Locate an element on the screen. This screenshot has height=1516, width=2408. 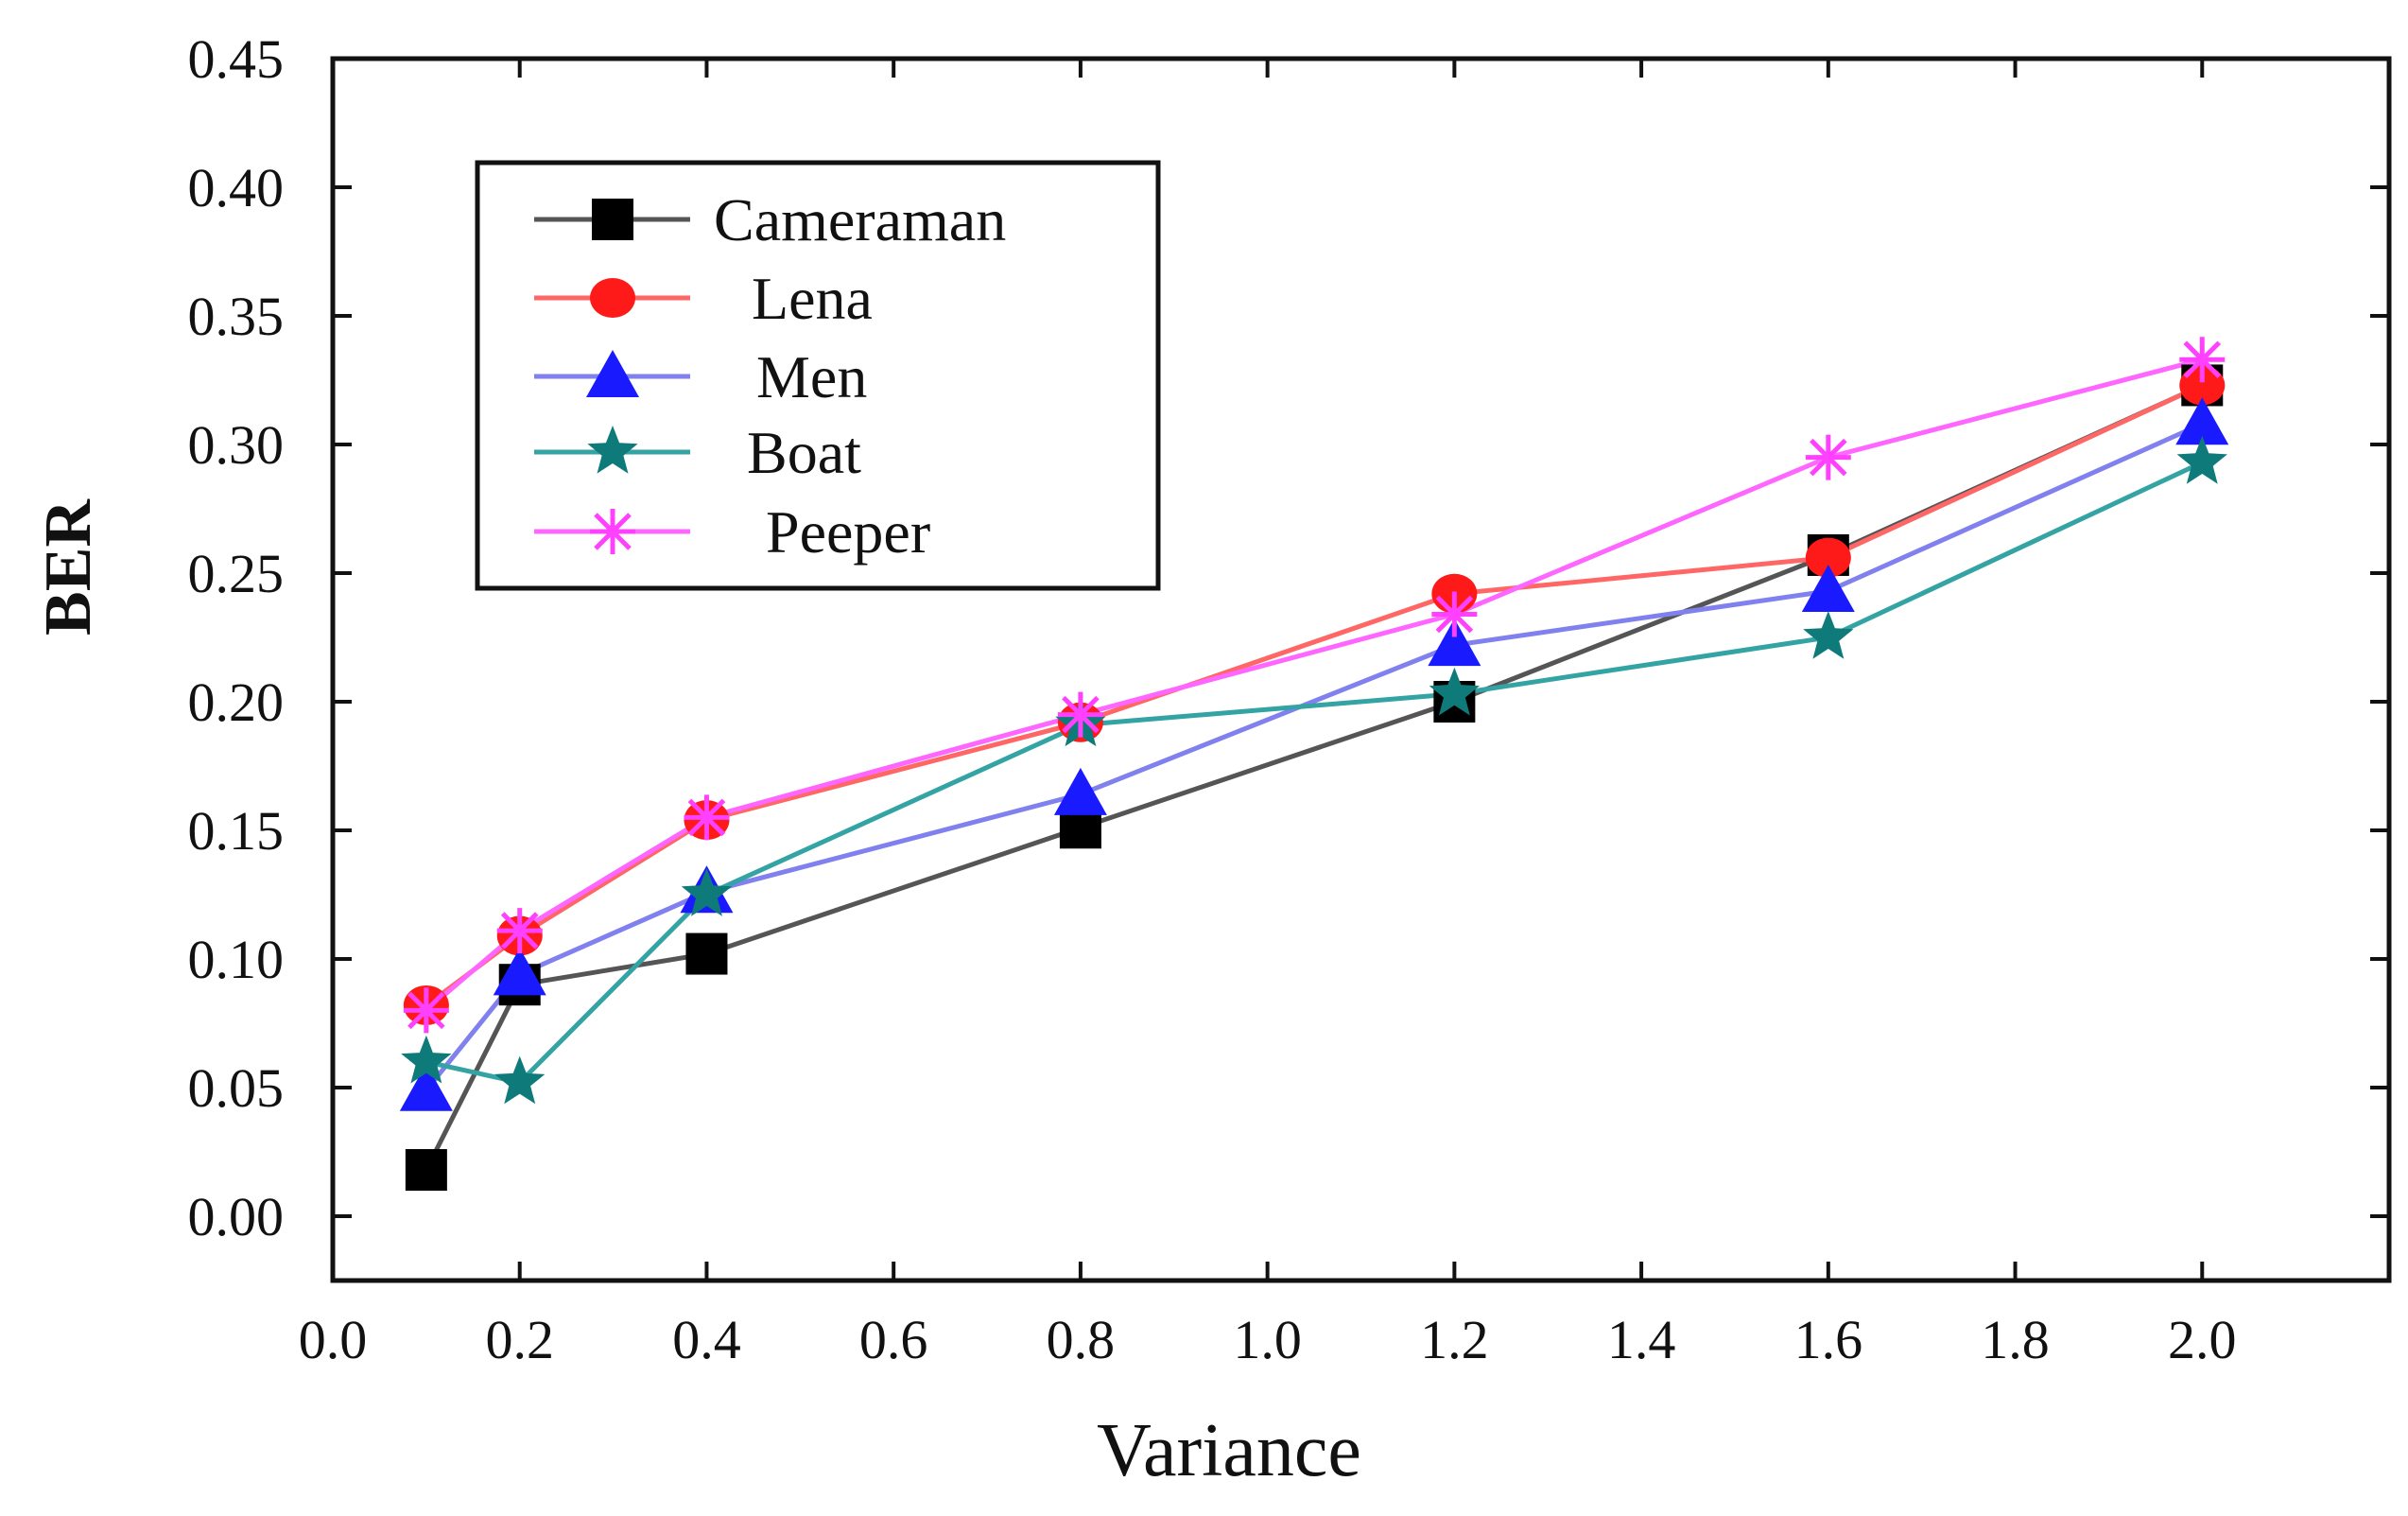
legend-label: Peeper is located at coordinates (848, 532).